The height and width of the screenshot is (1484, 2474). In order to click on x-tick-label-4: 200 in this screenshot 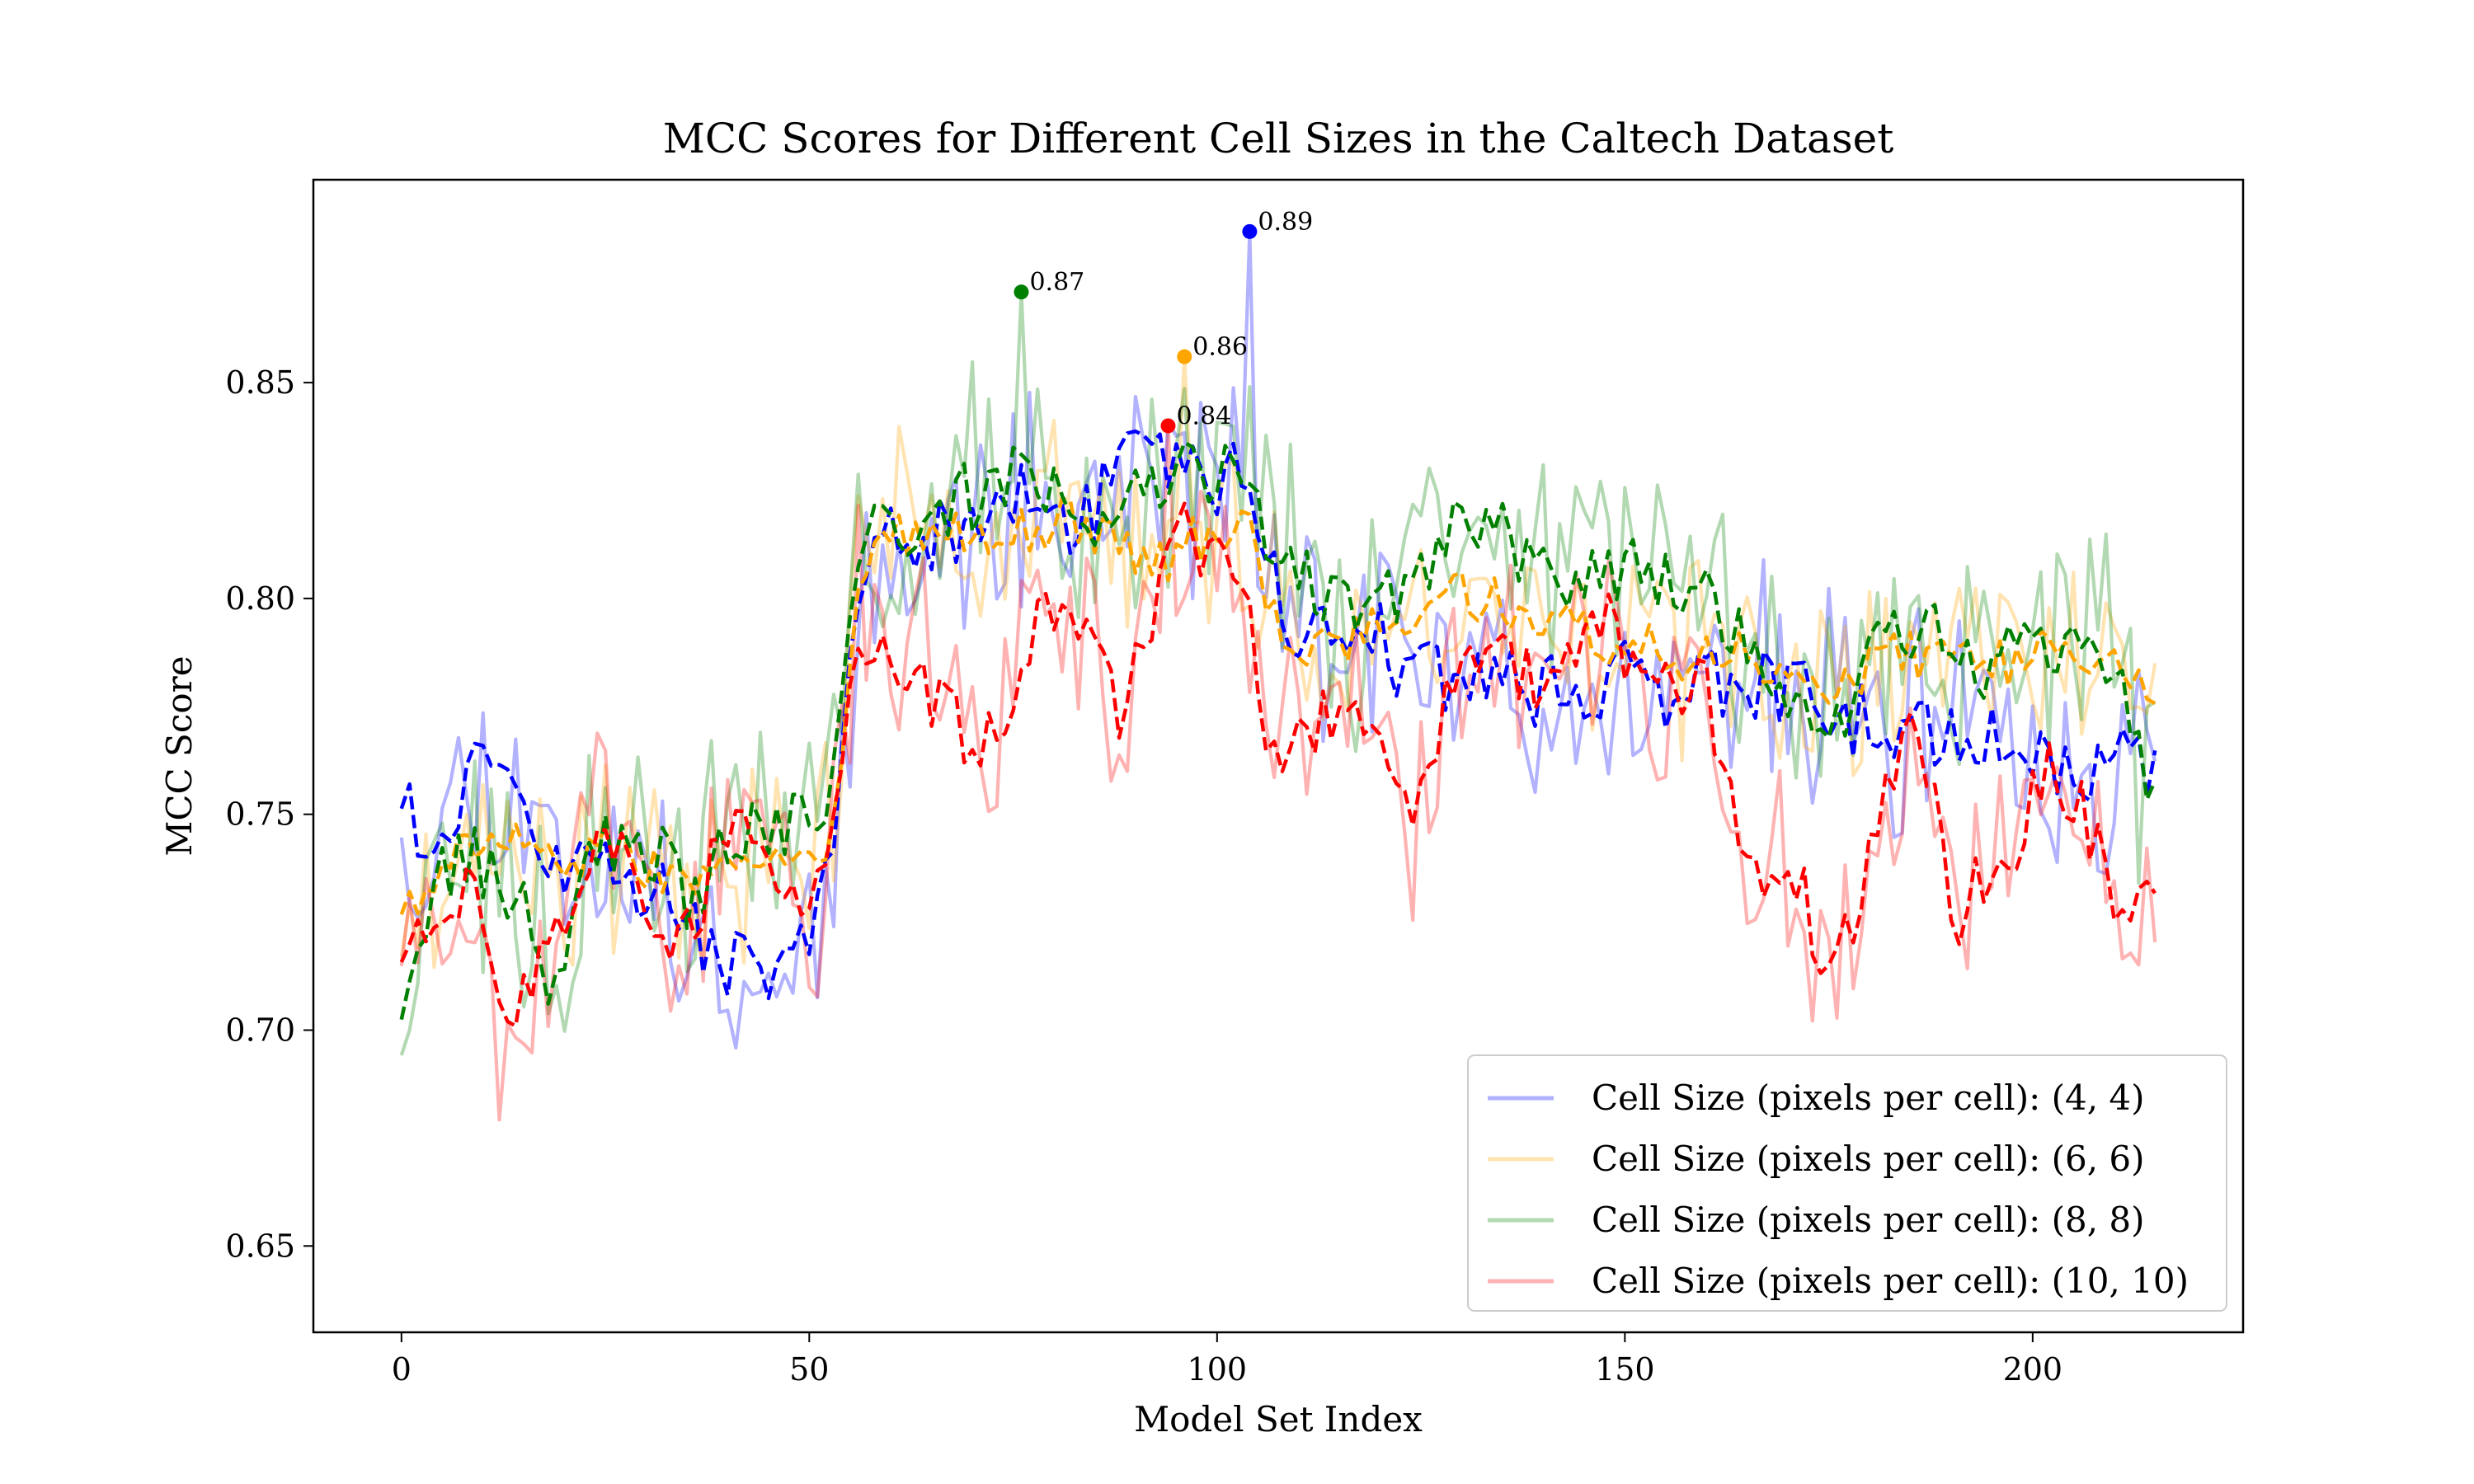, I will do `click(2033, 1369)`.